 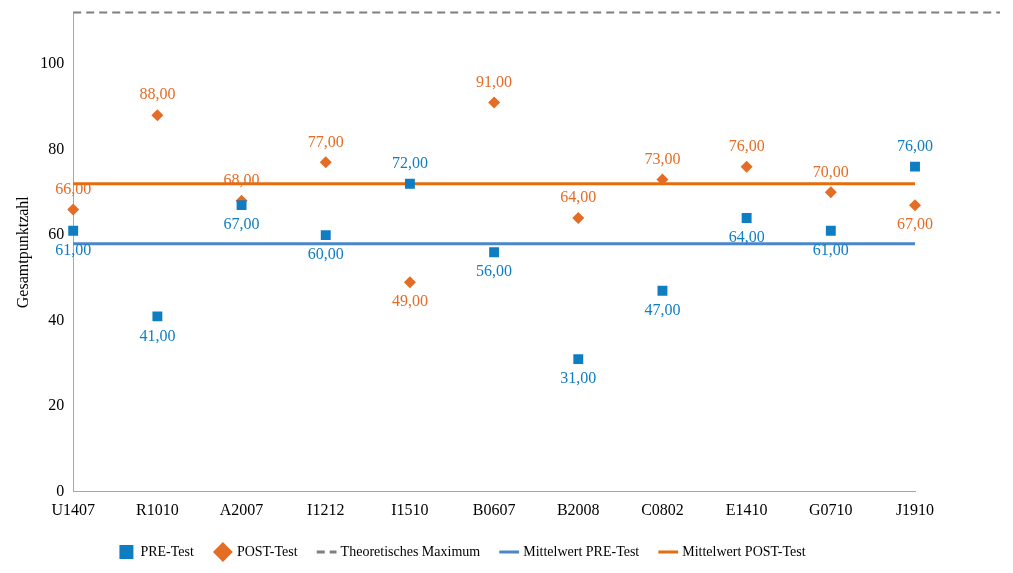 I want to click on data-label: 49,00, so click(x=409, y=301).